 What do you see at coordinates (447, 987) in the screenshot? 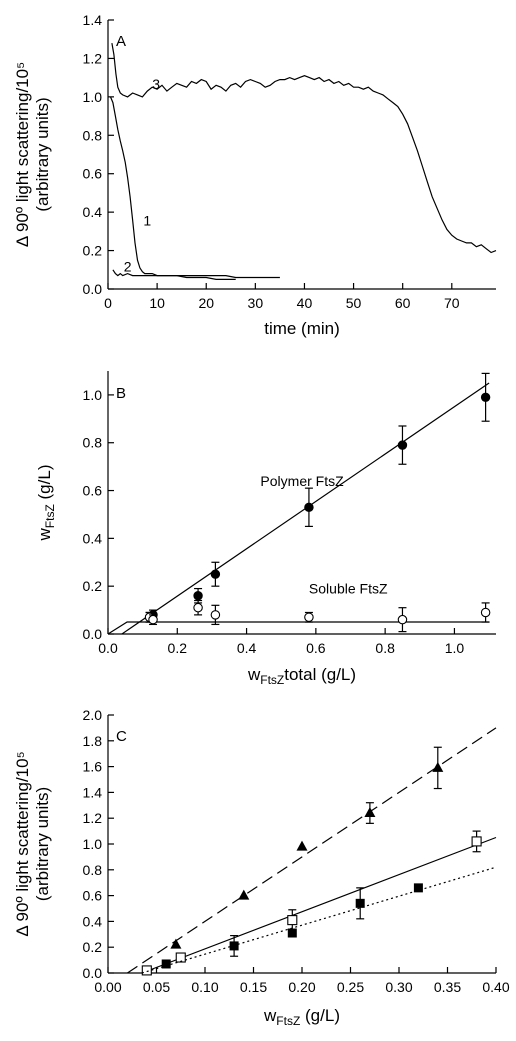
I see `x-tick-label: 0.35` at bounding box center [447, 987].